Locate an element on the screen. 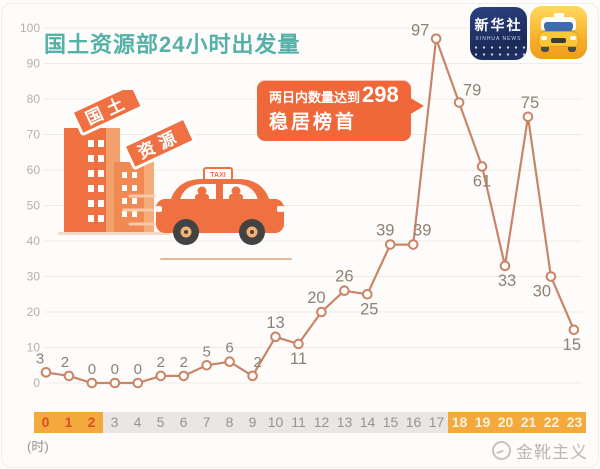 This screenshot has width=600, height=469. building-ribbon-2: 资源 is located at coordinates (159, 143).